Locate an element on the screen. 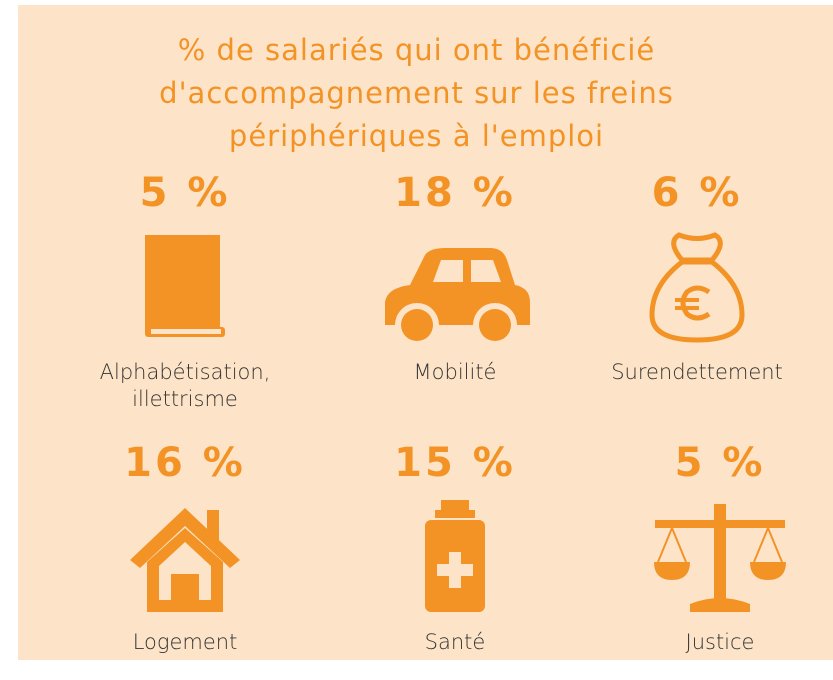 The width and height of the screenshot is (833, 680). book-icon is located at coordinates (185, 286).